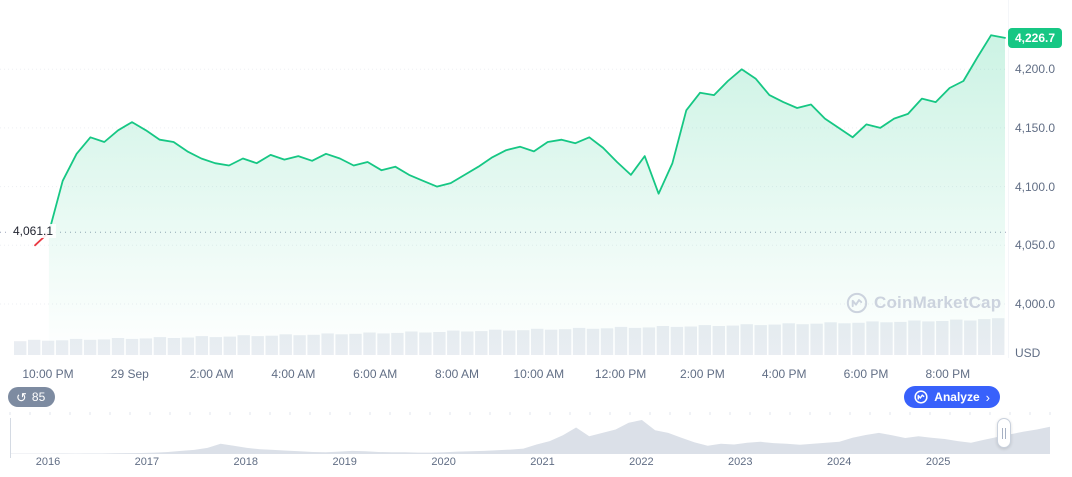 The width and height of the screenshot is (1072, 477). What do you see at coordinates (344, 462) in the screenshot?
I see `timeline-year-label: 2019` at bounding box center [344, 462].